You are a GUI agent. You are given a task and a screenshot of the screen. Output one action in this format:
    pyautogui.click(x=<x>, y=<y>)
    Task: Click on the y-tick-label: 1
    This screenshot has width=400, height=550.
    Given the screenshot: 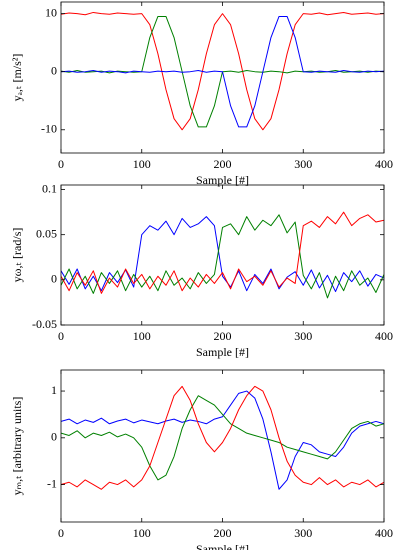 What is the action you would take?
    pyautogui.click(x=54, y=390)
    